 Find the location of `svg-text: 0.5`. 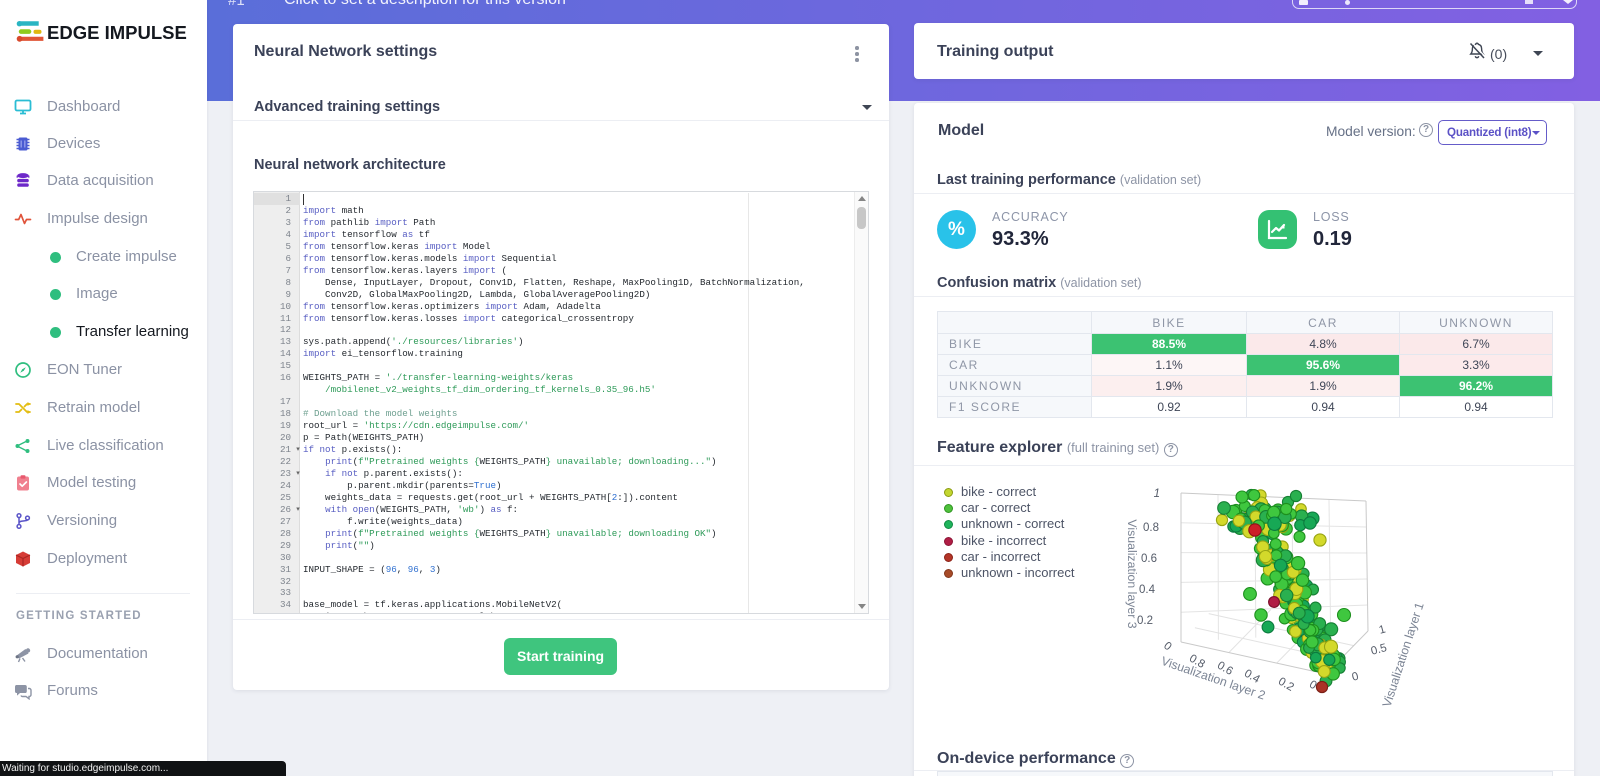

svg-text: 0.5 is located at coordinates (1379, 650).